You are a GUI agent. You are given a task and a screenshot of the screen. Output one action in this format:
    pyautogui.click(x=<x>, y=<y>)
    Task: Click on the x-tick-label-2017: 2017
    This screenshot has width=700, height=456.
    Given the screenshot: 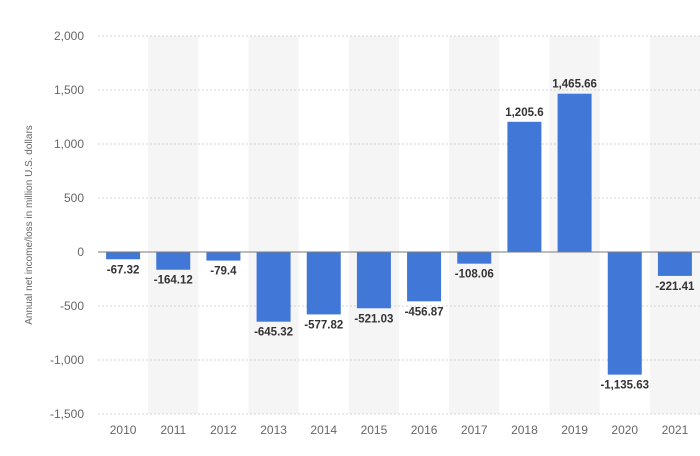 What is the action you would take?
    pyautogui.click(x=474, y=430)
    